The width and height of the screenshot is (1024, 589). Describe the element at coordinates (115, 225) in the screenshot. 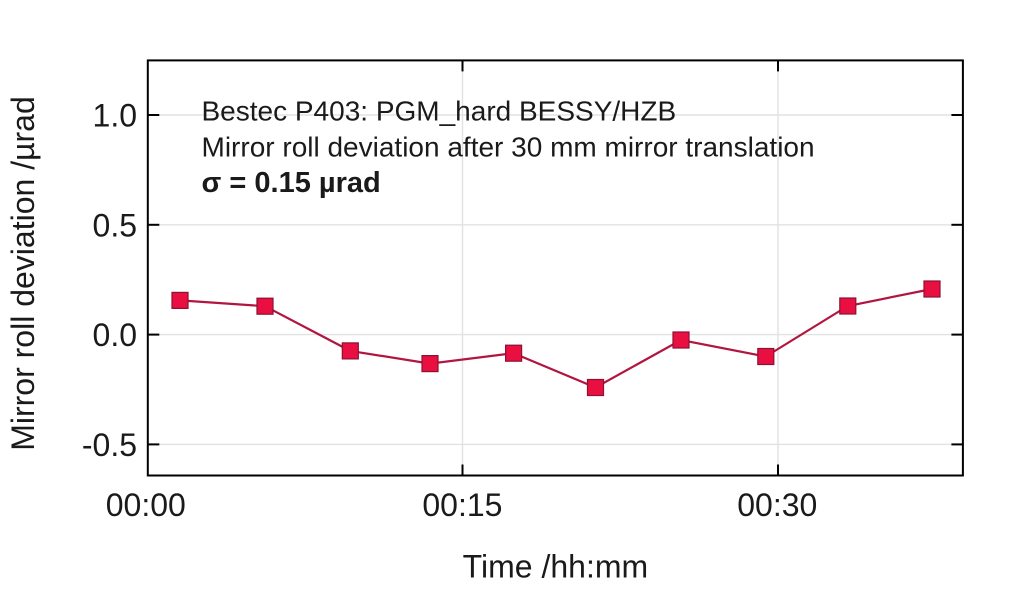

I see `svg-text: 0.5` at that location.